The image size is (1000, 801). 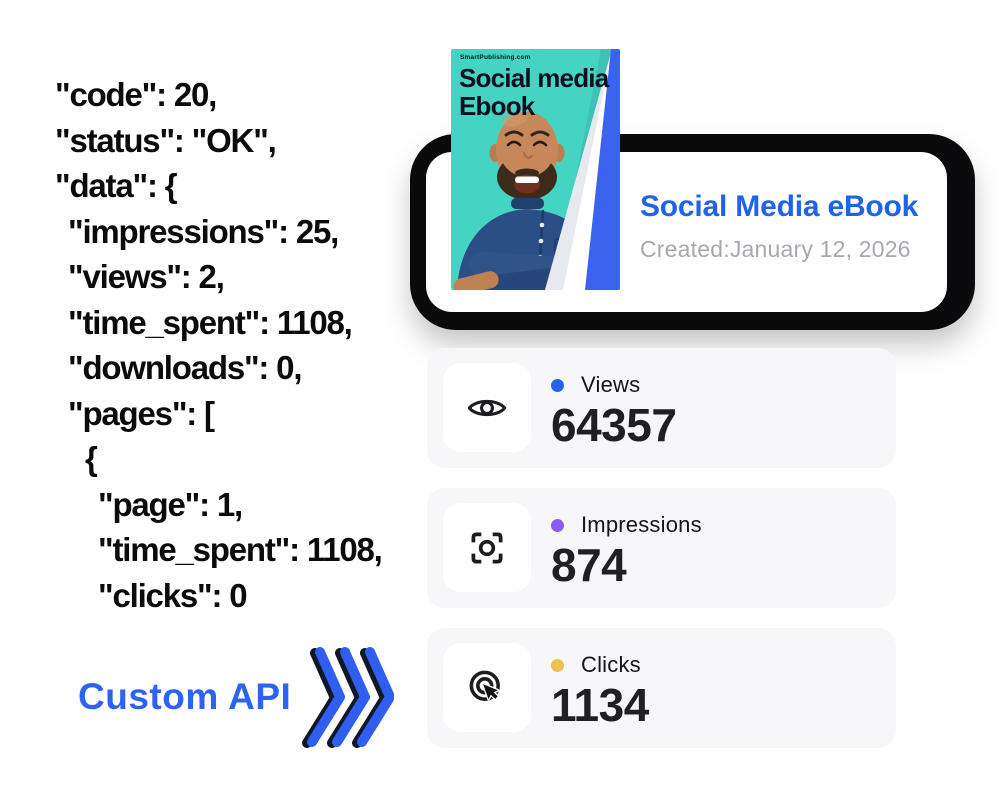 I want to click on cover-title: Social media Ebook, so click(x=534, y=92).